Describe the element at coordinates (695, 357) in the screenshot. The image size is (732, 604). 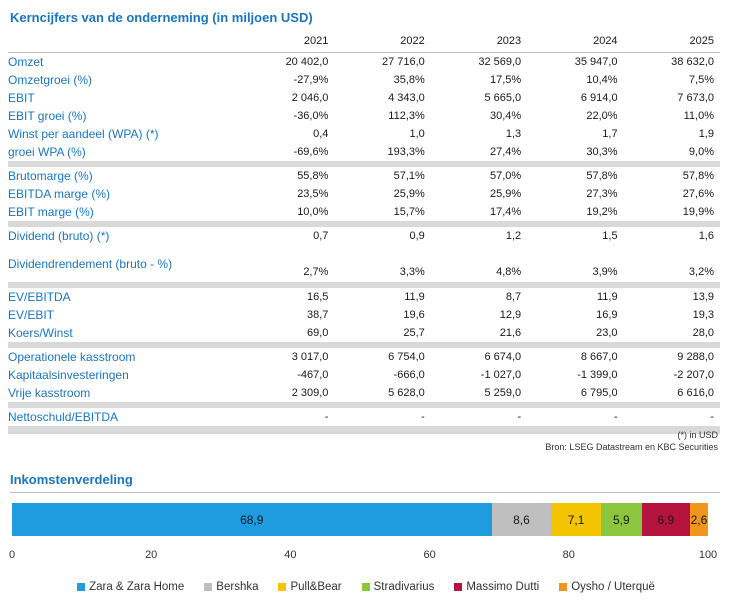
I see `value-cell: 9 288,0` at that location.